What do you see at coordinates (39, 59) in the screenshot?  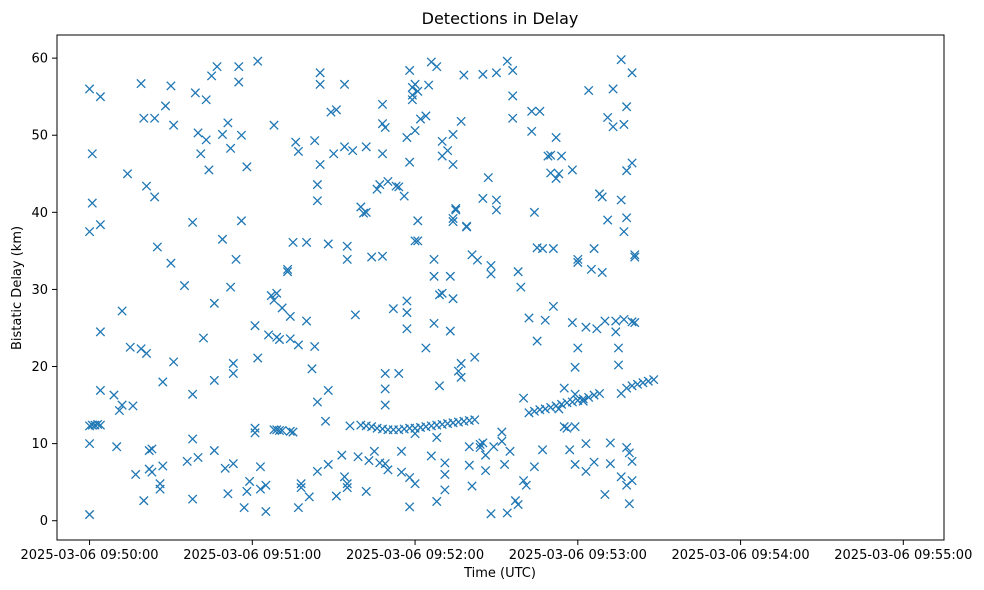 I see `y-tick-label: 60` at bounding box center [39, 59].